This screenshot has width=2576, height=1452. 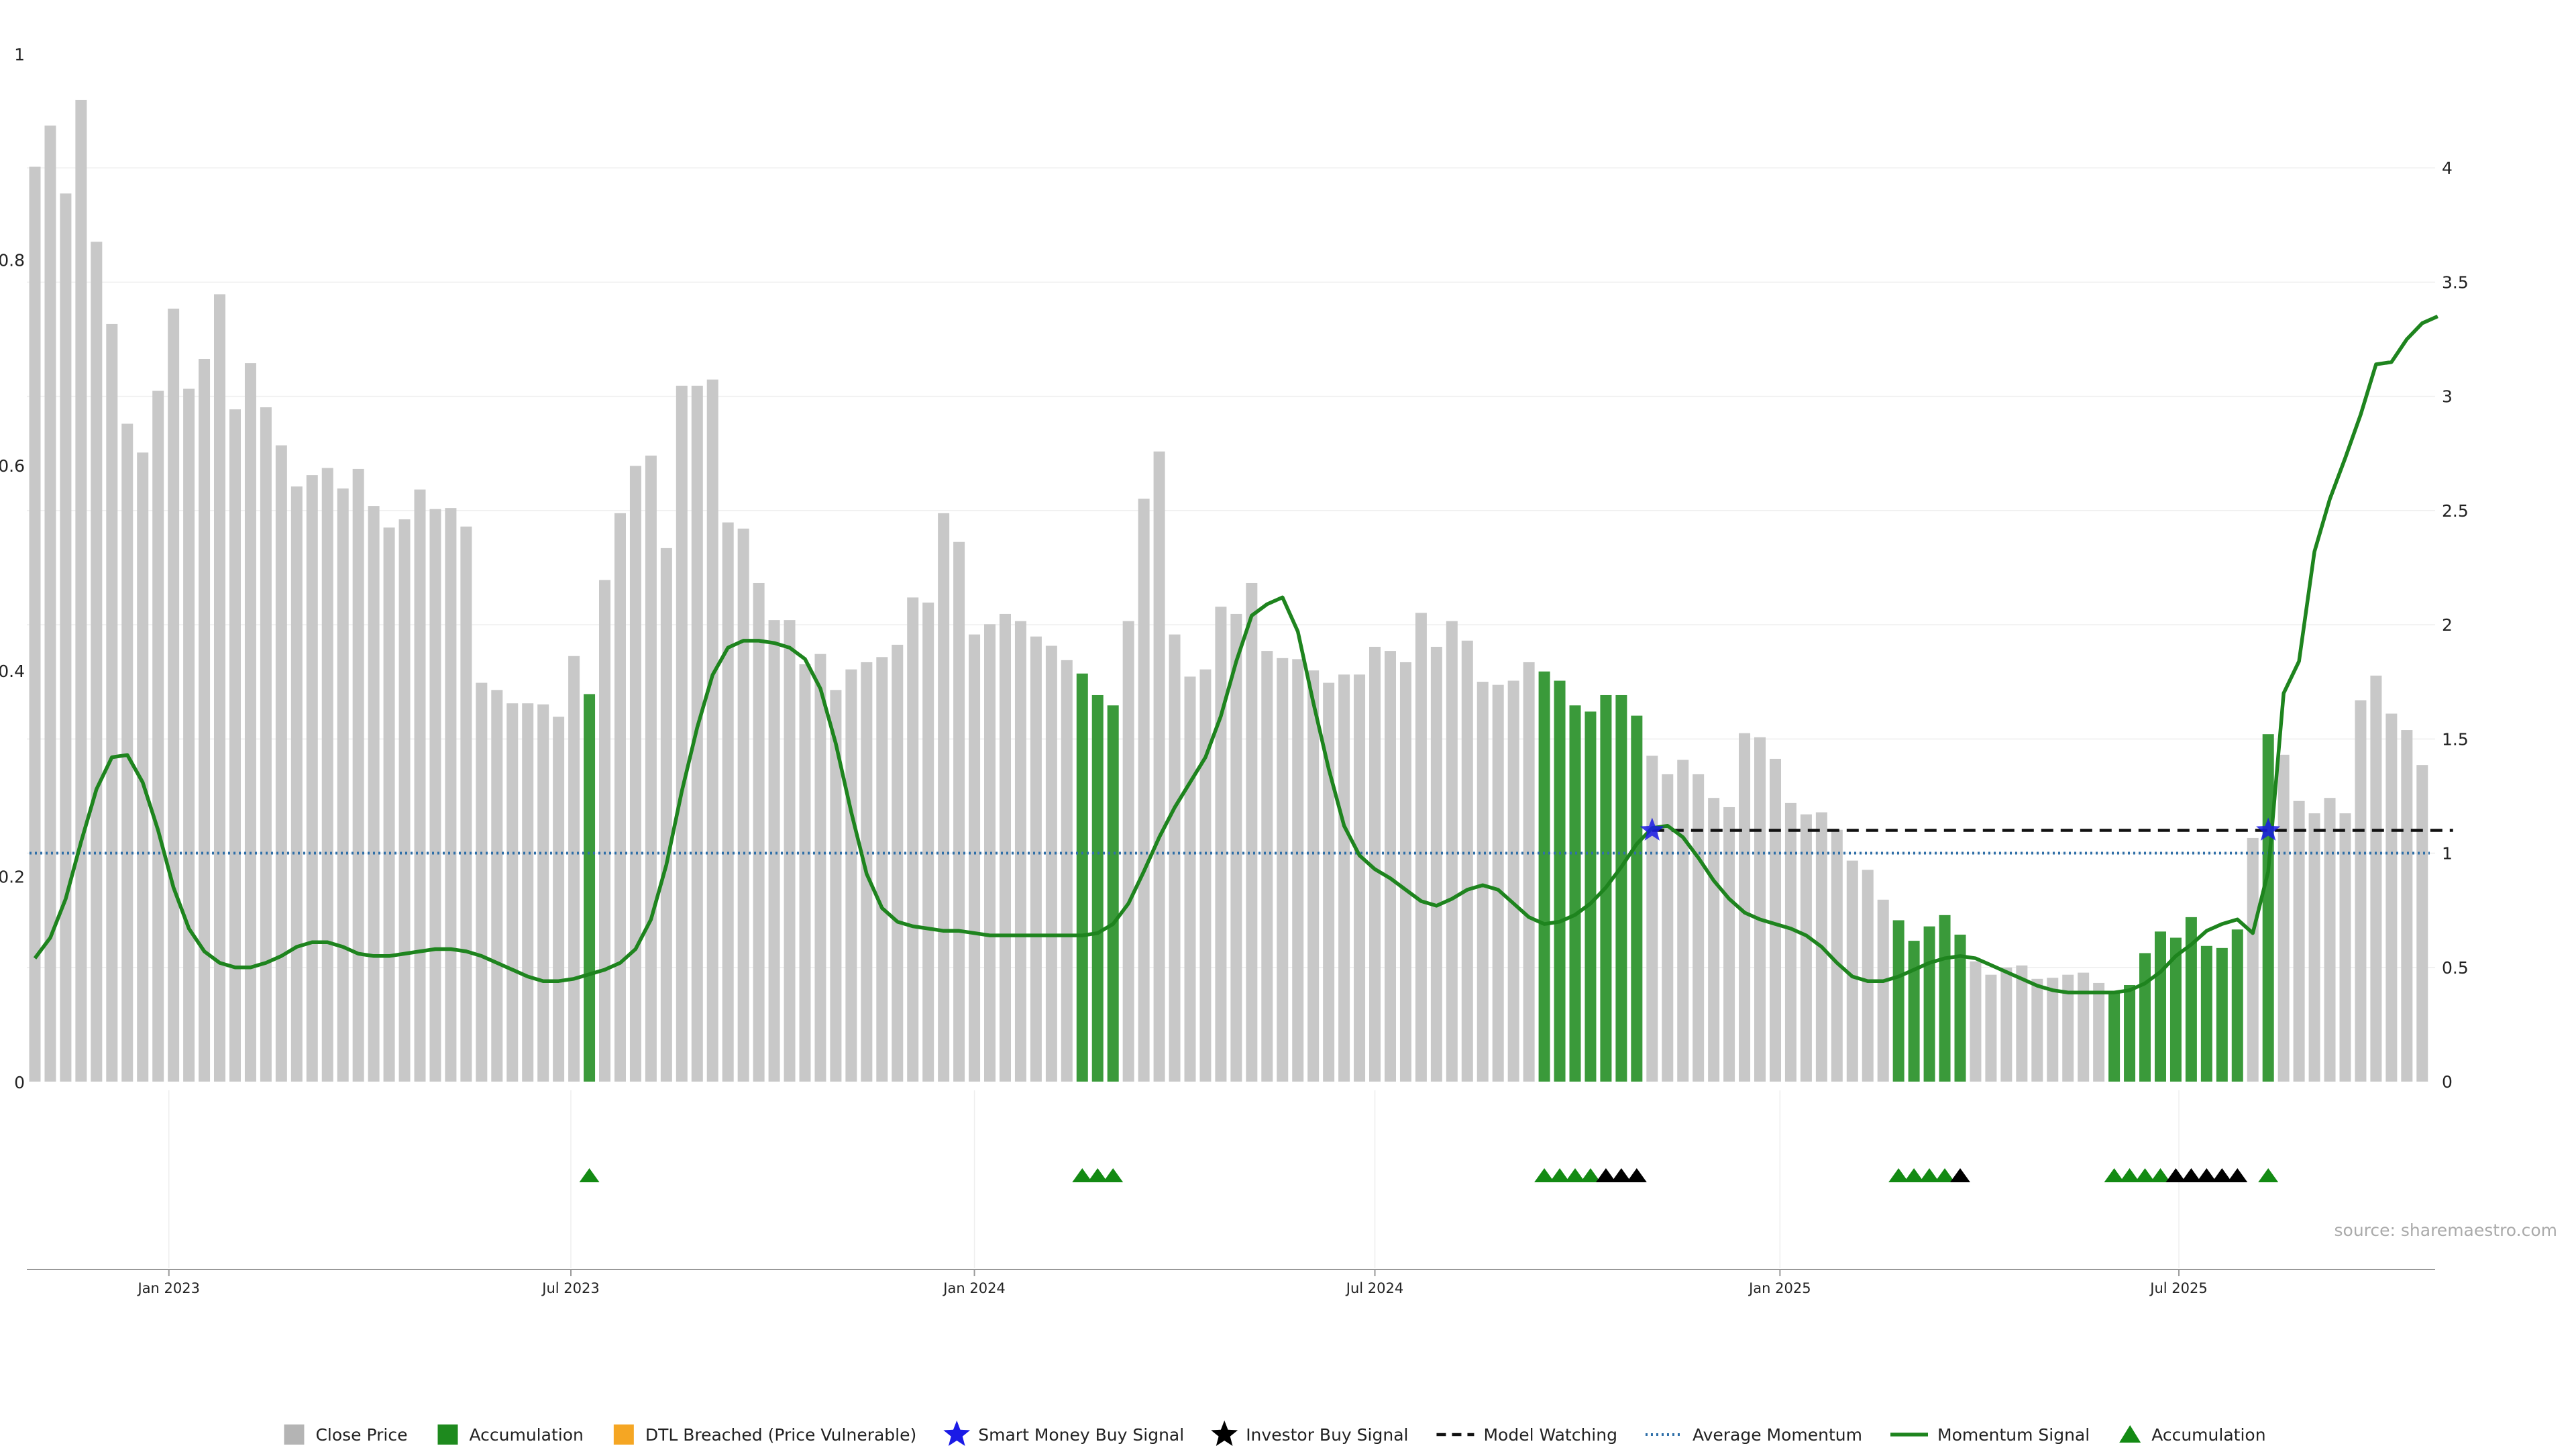 I want to click on y-left-tick-label: 1, so click(x=19, y=55).